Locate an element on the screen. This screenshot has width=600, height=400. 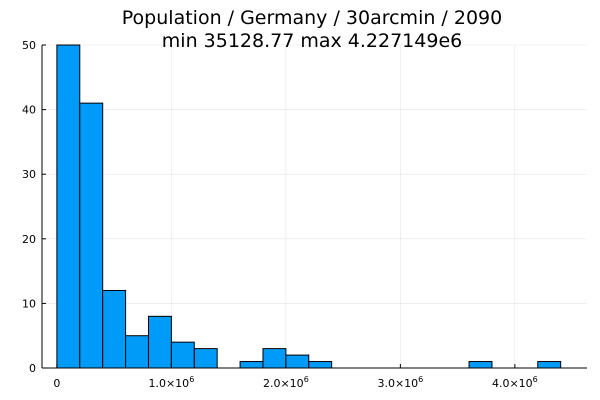
chart-subtitle: min 35128.77 max 4.227149e6 is located at coordinates (312, 41).